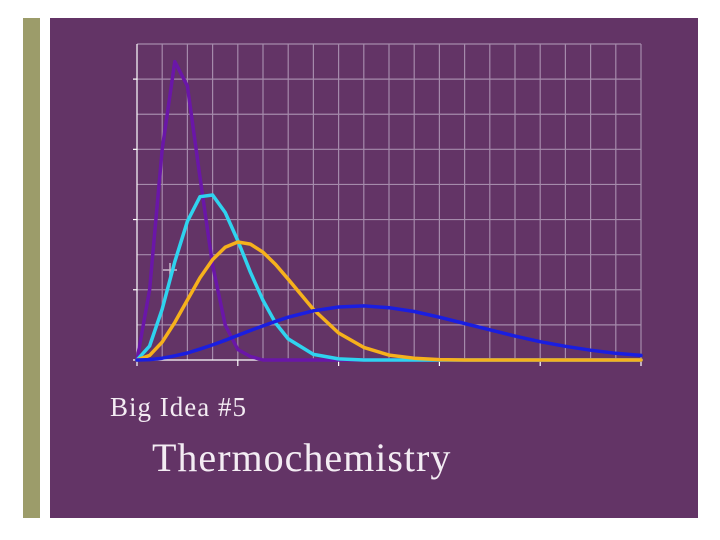 The image size is (720, 540). I want to click on accent-bar, so click(31, 268).